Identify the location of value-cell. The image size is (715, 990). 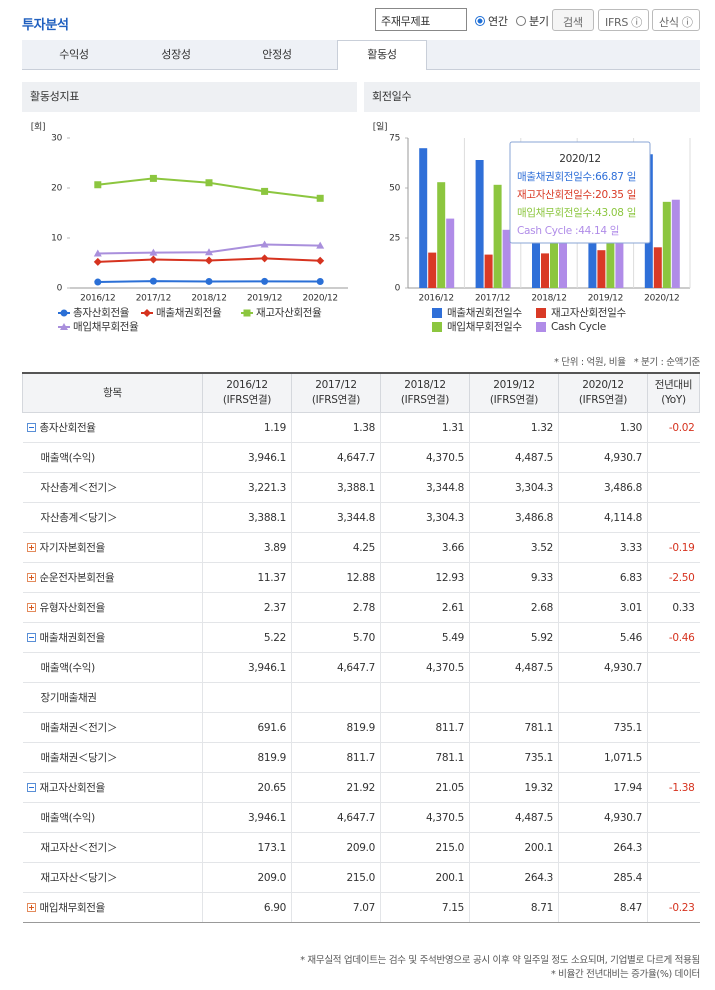
(603, 697).